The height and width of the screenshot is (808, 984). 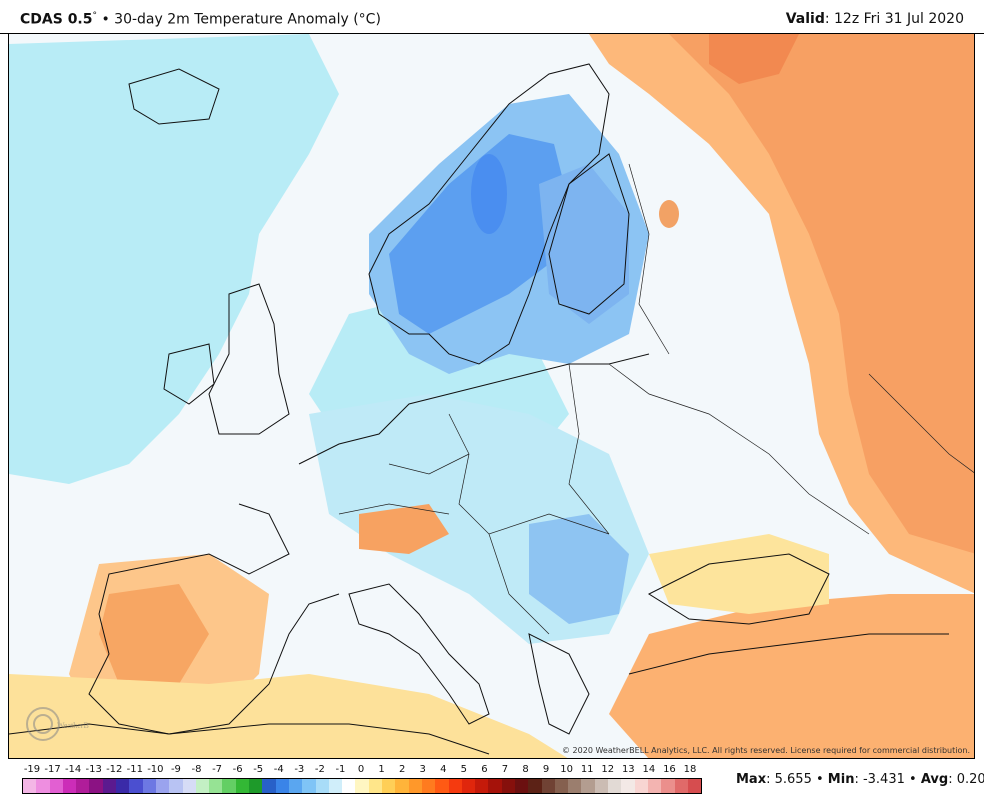 I want to click on legend-tick-label: 9, so click(x=546, y=769).